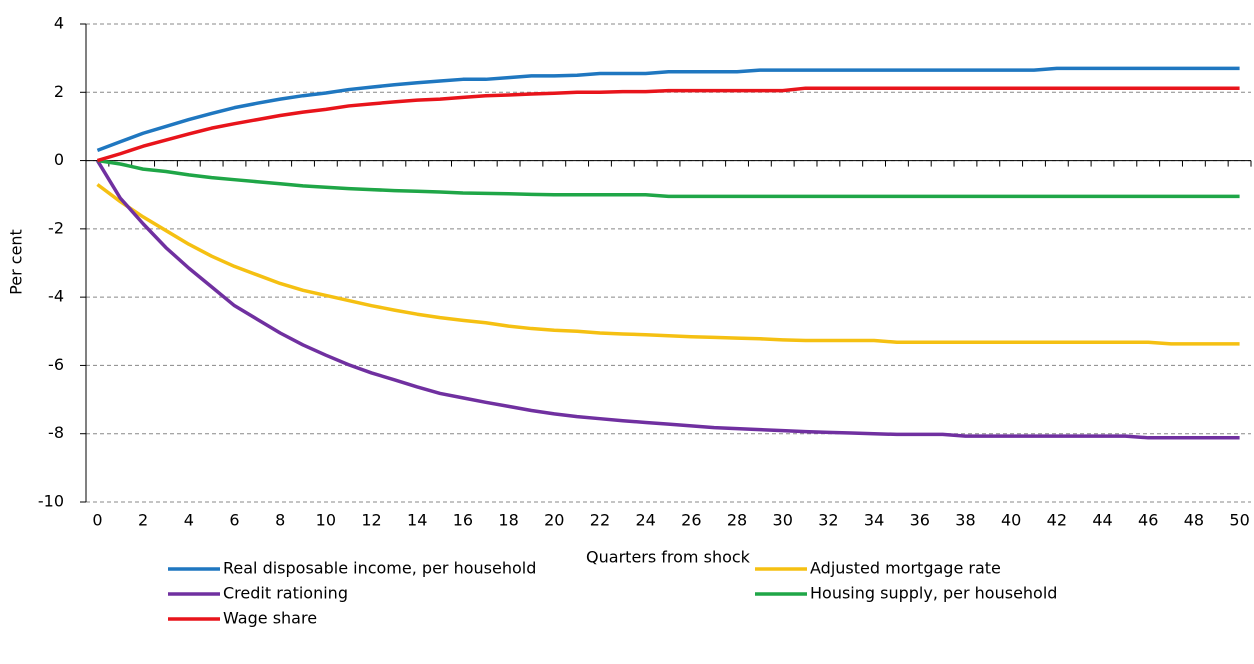 This screenshot has width=1254, height=664. What do you see at coordinates (59, 23) in the screenshot?
I see `y-tick-label: 4` at bounding box center [59, 23].